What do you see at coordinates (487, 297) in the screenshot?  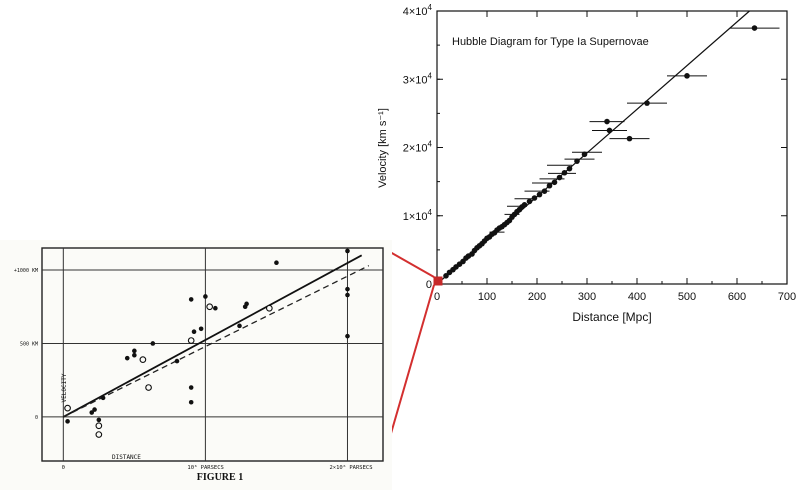 I see `hubble-x-tick-label: 100` at bounding box center [487, 297].